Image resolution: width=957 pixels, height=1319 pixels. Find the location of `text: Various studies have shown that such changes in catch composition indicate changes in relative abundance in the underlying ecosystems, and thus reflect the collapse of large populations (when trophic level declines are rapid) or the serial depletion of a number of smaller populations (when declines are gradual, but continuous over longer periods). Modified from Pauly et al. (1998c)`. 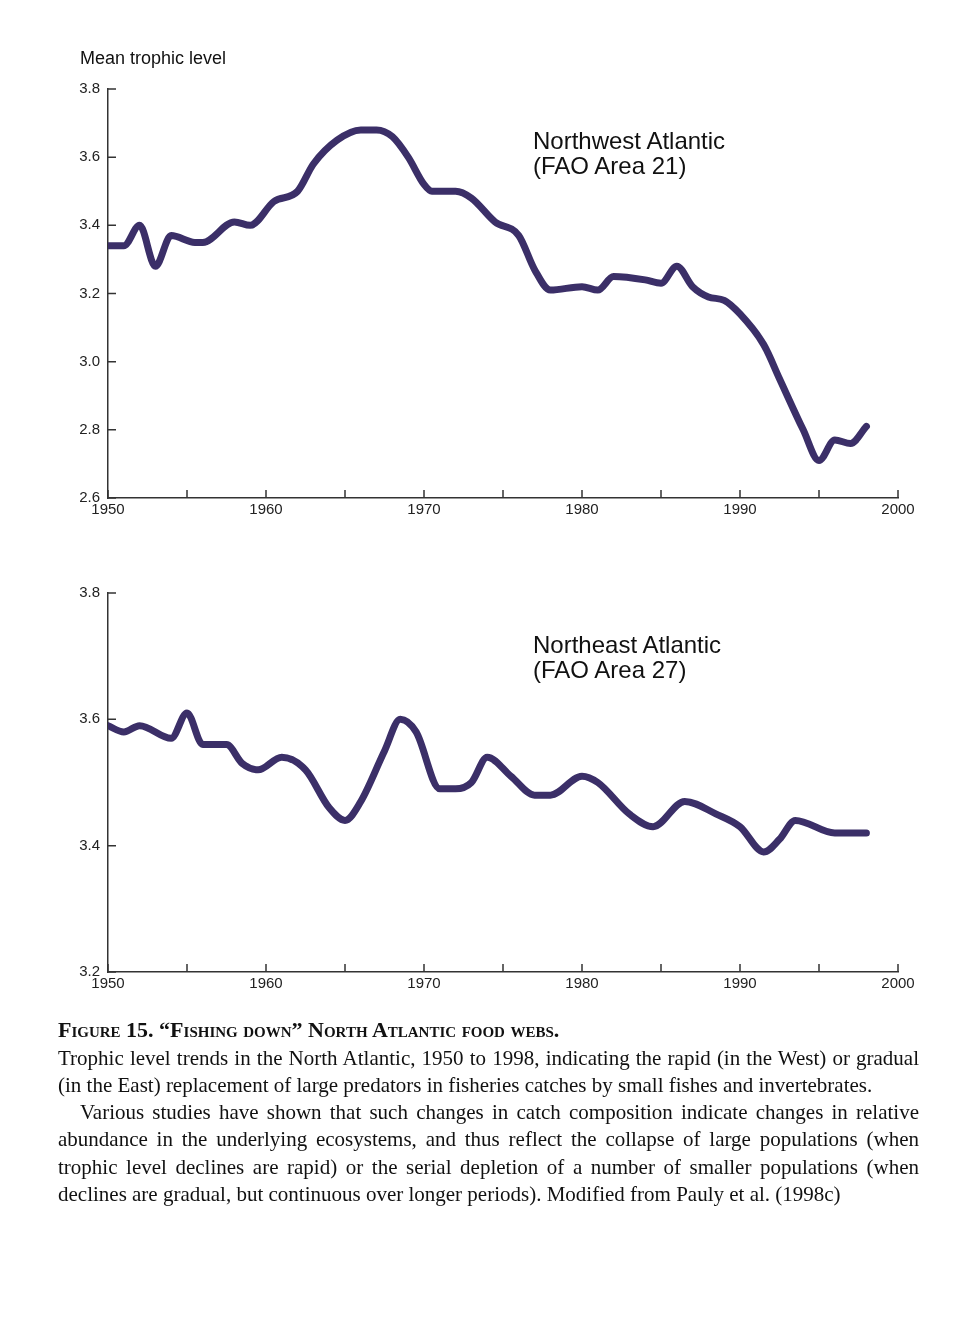

text: Various studies have shown that such changes in catch composition indicate changes in relative abundance in the underlying ecosystems, and thus reflect the collapse of large populations (when trophic level declines are rapid) or the serial depletion of a number of smaller populations (when declines are gradual, but continuous over longer periods). Modified from Pauly et al. (1998c) is located at coordinates (488, 1154).